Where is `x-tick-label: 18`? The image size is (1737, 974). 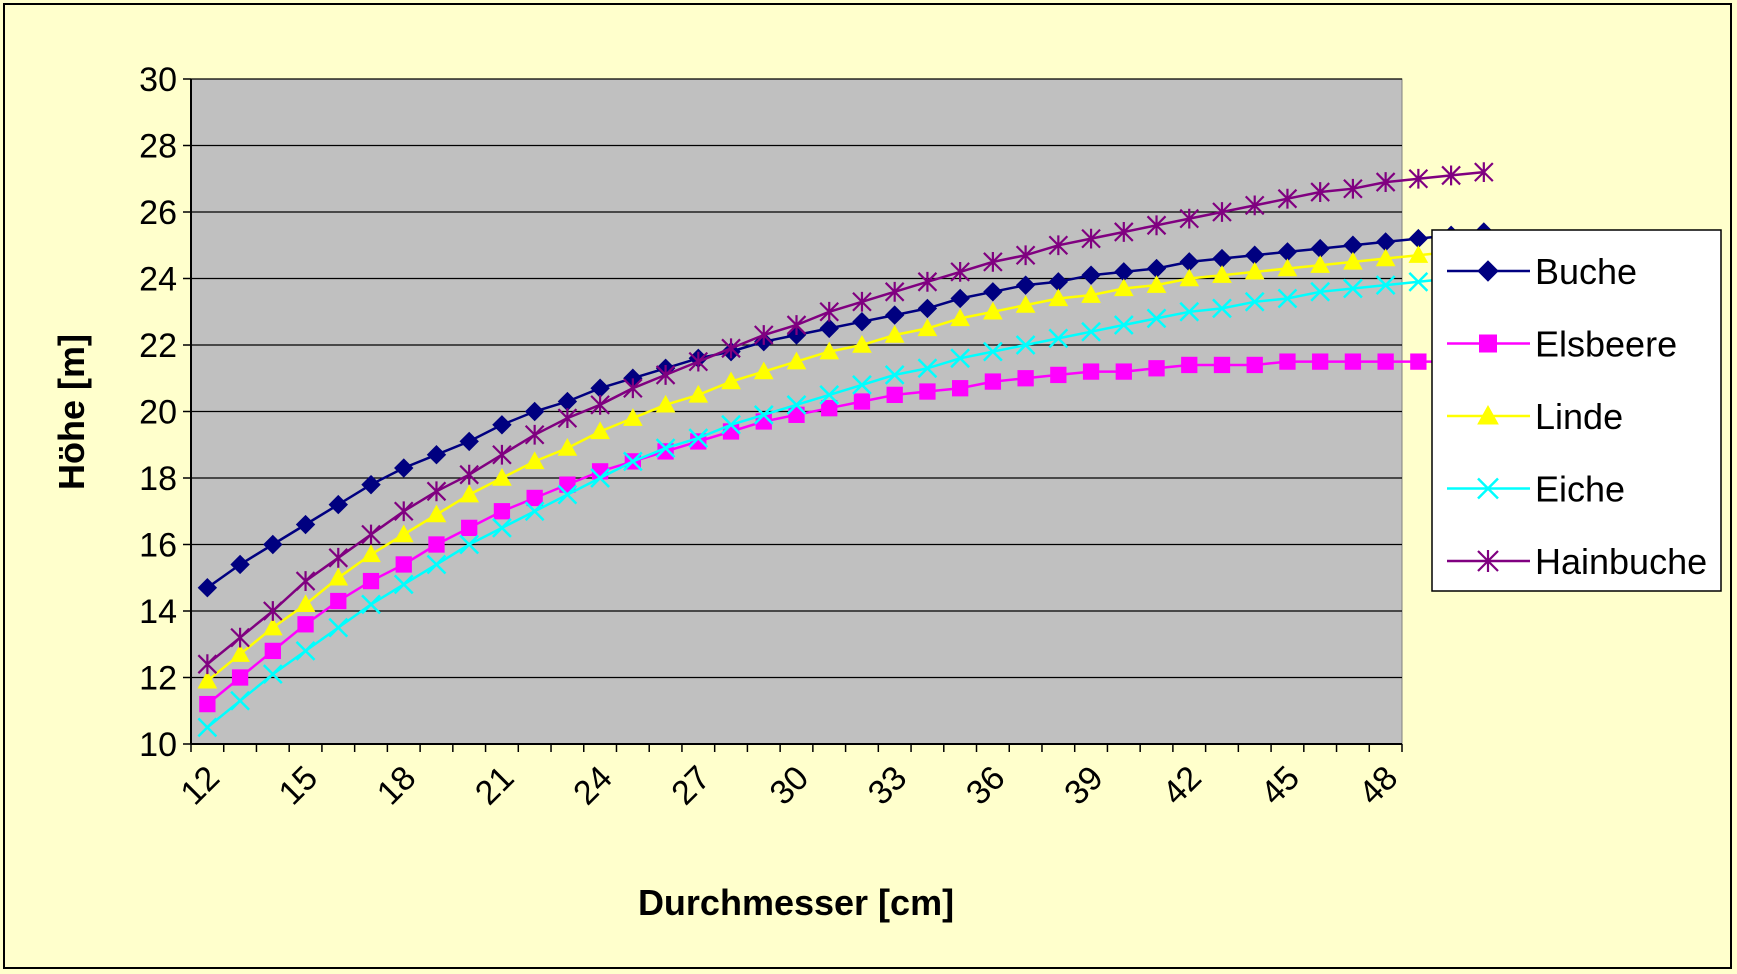
x-tick-label: 18 is located at coordinates (397, 786).